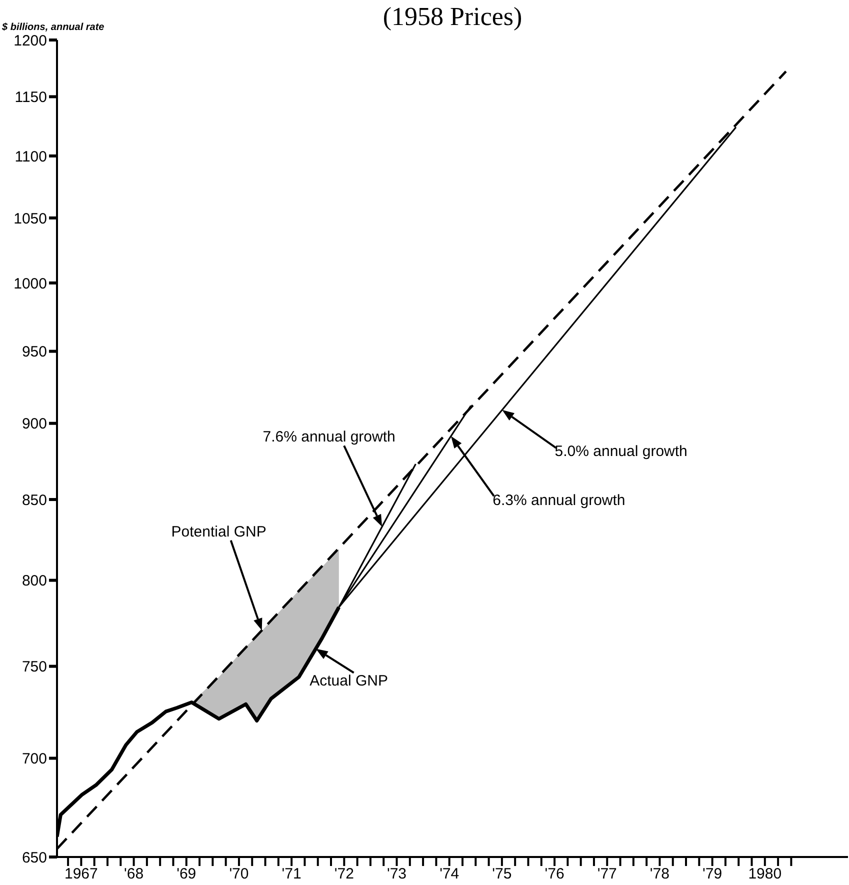 Image resolution: width=849 pixels, height=885 pixels. Describe the element at coordinates (34, 352) in the screenshot. I see `y-tick-label: 950` at that location.